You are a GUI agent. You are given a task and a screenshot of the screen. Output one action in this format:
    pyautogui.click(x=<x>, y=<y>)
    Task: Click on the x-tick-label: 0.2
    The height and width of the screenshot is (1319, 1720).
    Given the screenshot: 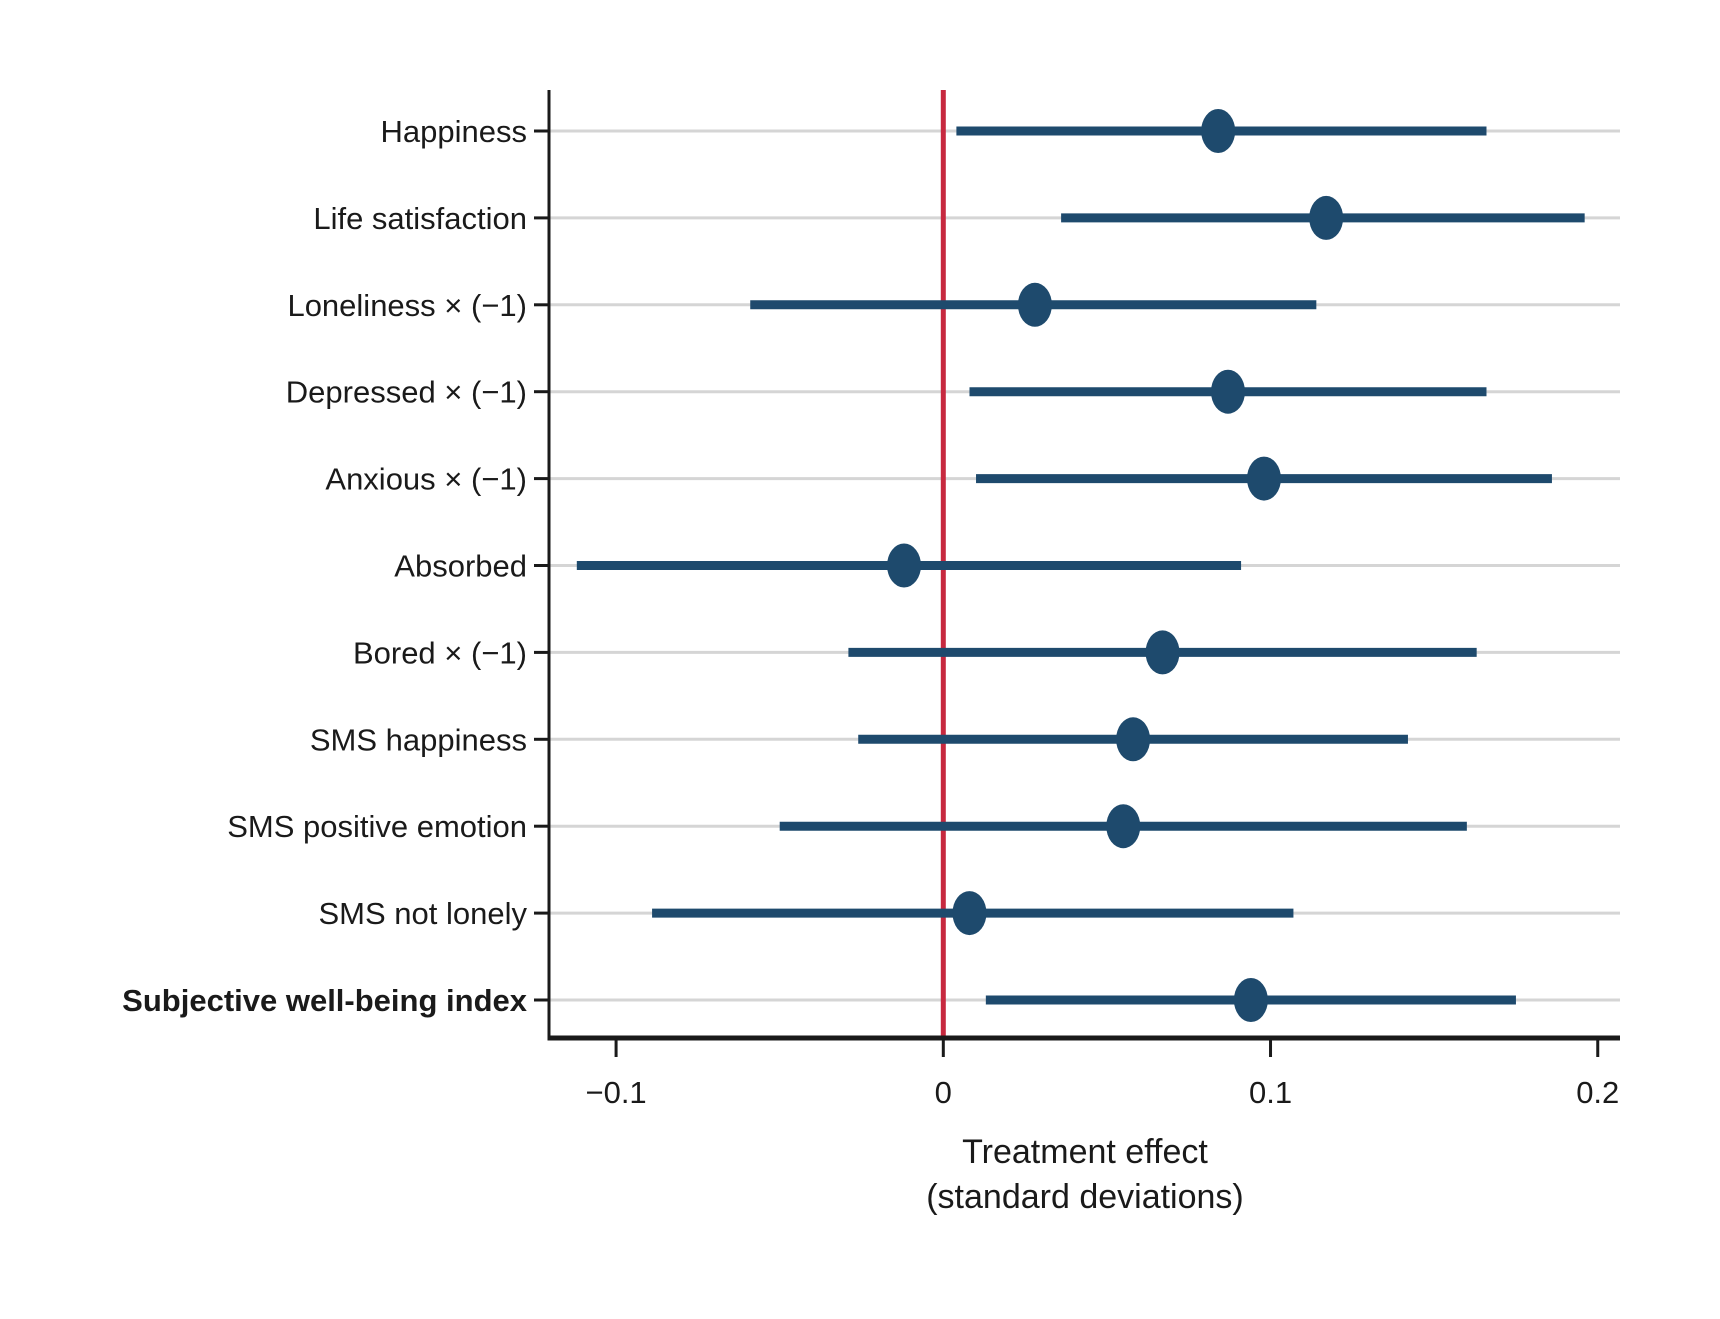 What is the action you would take?
    pyautogui.click(x=1597, y=1092)
    